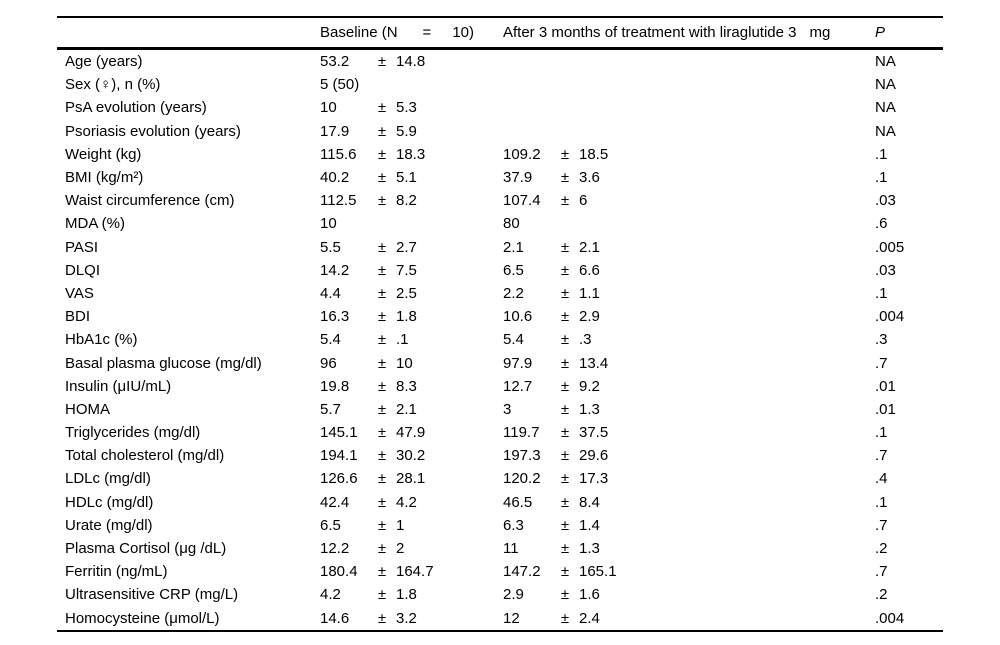 The height and width of the screenshot is (645, 1000). What do you see at coordinates (411, 432) in the screenshot?
I see `baseline-cell: 145.1 ±47.9` at bounding box center [411, 432].